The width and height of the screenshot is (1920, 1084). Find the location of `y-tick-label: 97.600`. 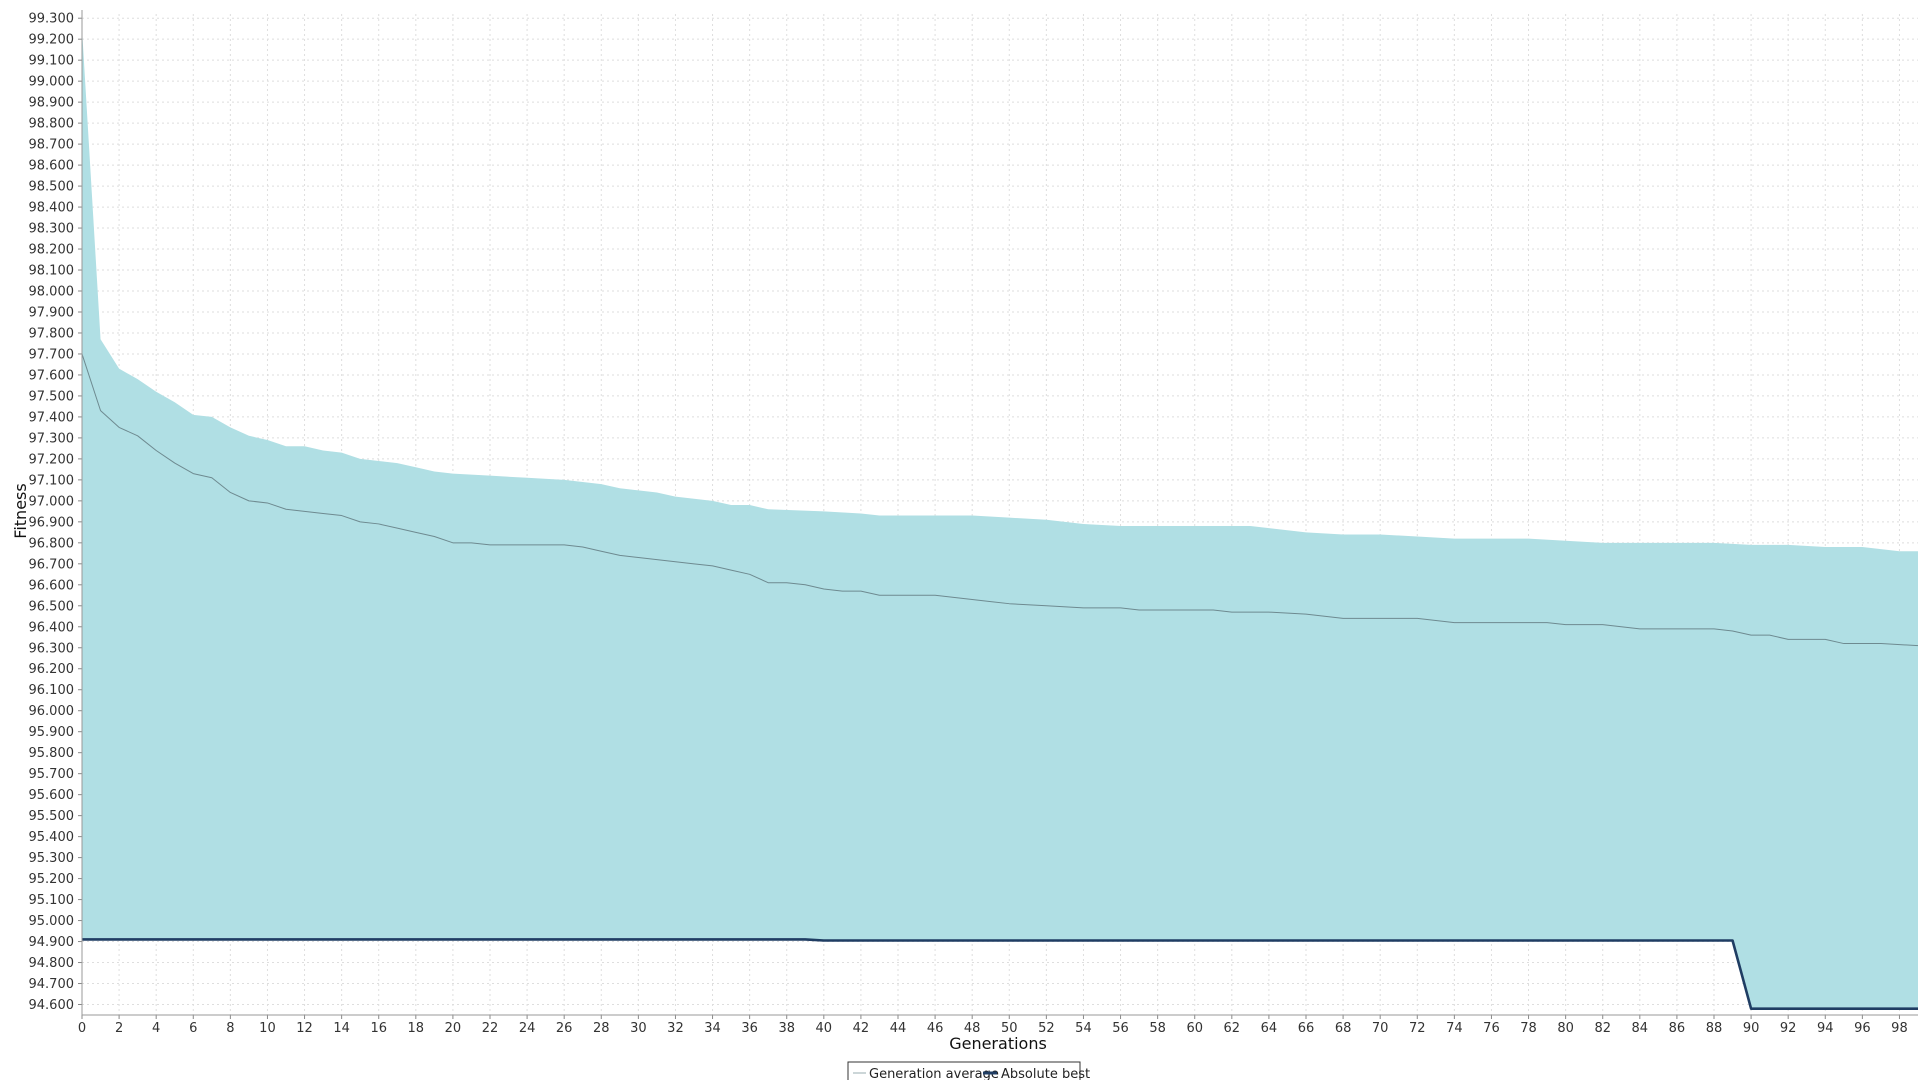

y-tick-label: 97.600 is located at coordinates (52, 375).